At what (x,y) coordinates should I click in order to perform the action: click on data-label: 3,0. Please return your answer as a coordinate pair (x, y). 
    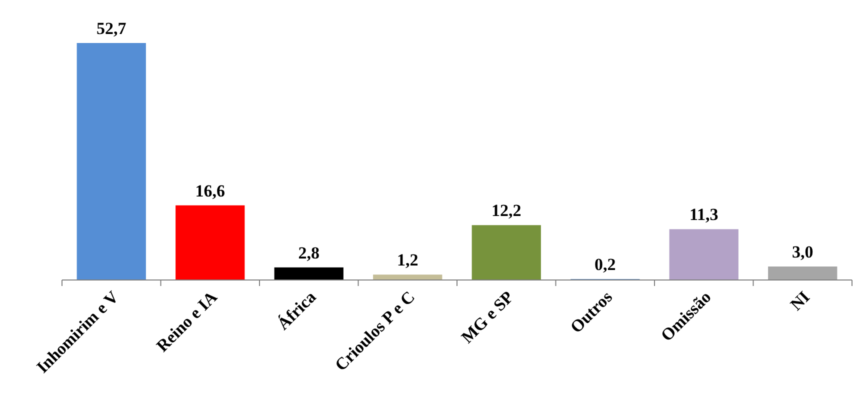
    Looking at the image, I should click on (803, 252).